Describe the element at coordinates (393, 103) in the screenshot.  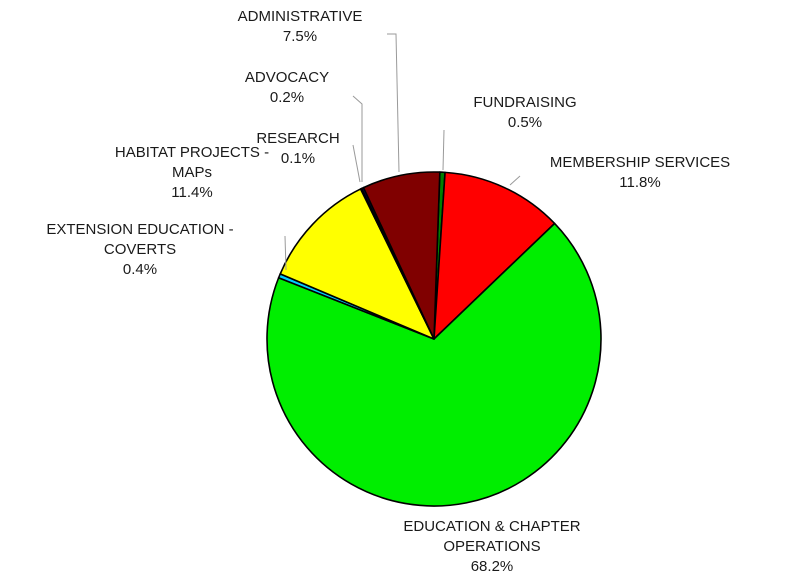
I see `leader-line-administrative` at that location.